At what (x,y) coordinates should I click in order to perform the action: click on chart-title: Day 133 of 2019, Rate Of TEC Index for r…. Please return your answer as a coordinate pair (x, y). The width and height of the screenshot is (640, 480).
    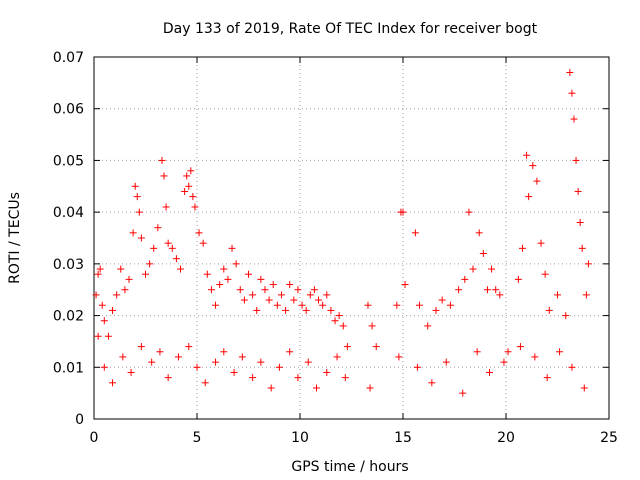
    Looking at the image, I should click on (350, 29).